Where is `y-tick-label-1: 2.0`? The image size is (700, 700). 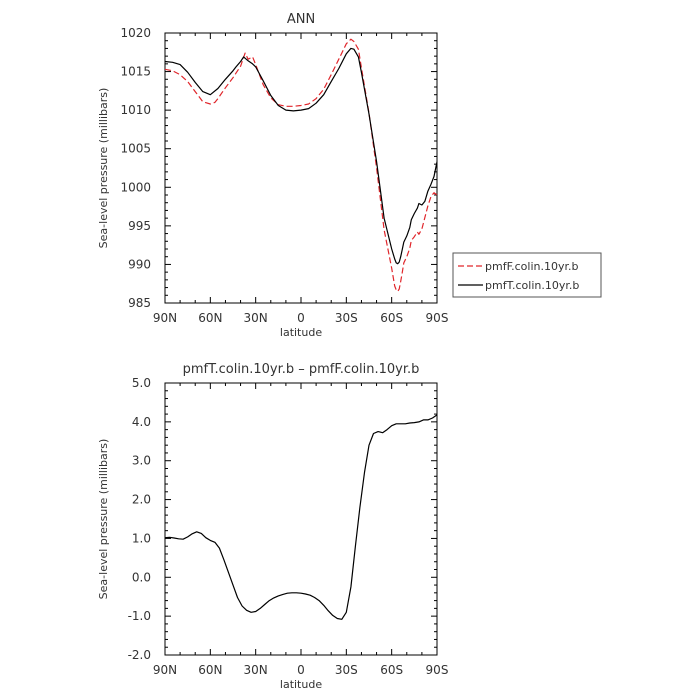
y-tick-label-1: 2.0 is located at coordinates (141, 500).